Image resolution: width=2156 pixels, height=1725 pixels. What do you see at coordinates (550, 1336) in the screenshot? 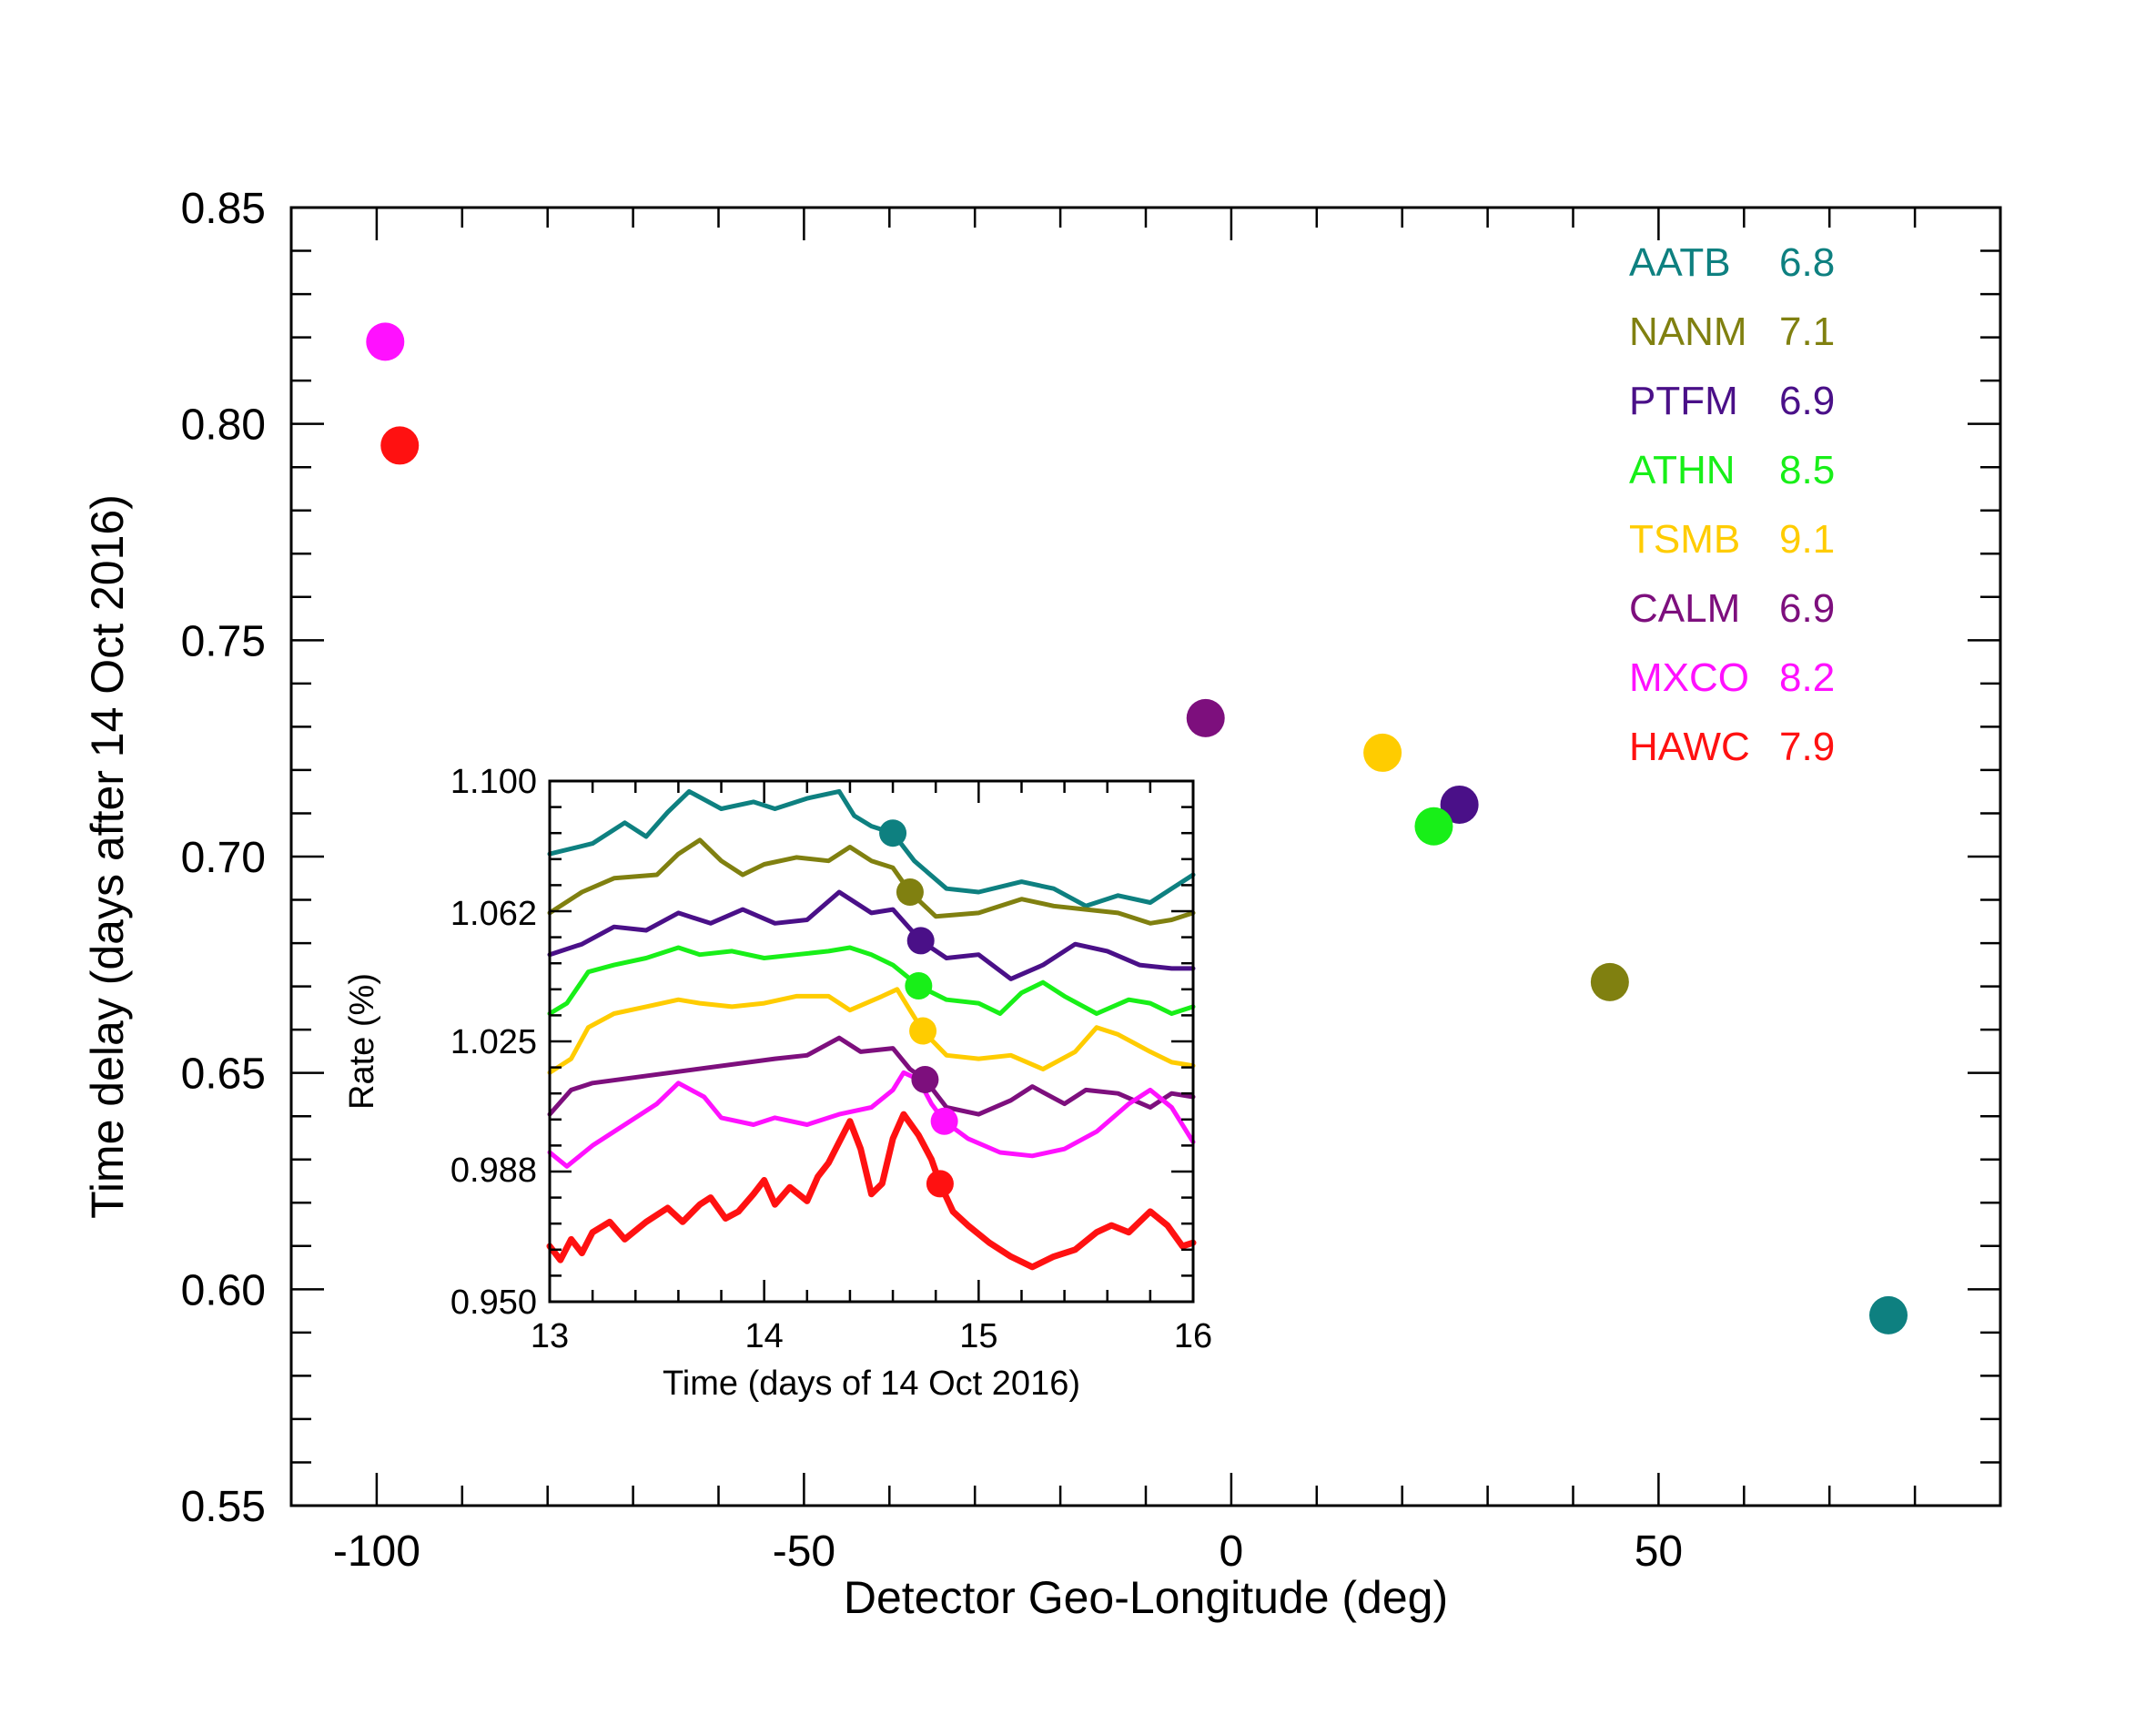
I see `inset-x-tick-label: 13` at bounding box center [550, 1336].